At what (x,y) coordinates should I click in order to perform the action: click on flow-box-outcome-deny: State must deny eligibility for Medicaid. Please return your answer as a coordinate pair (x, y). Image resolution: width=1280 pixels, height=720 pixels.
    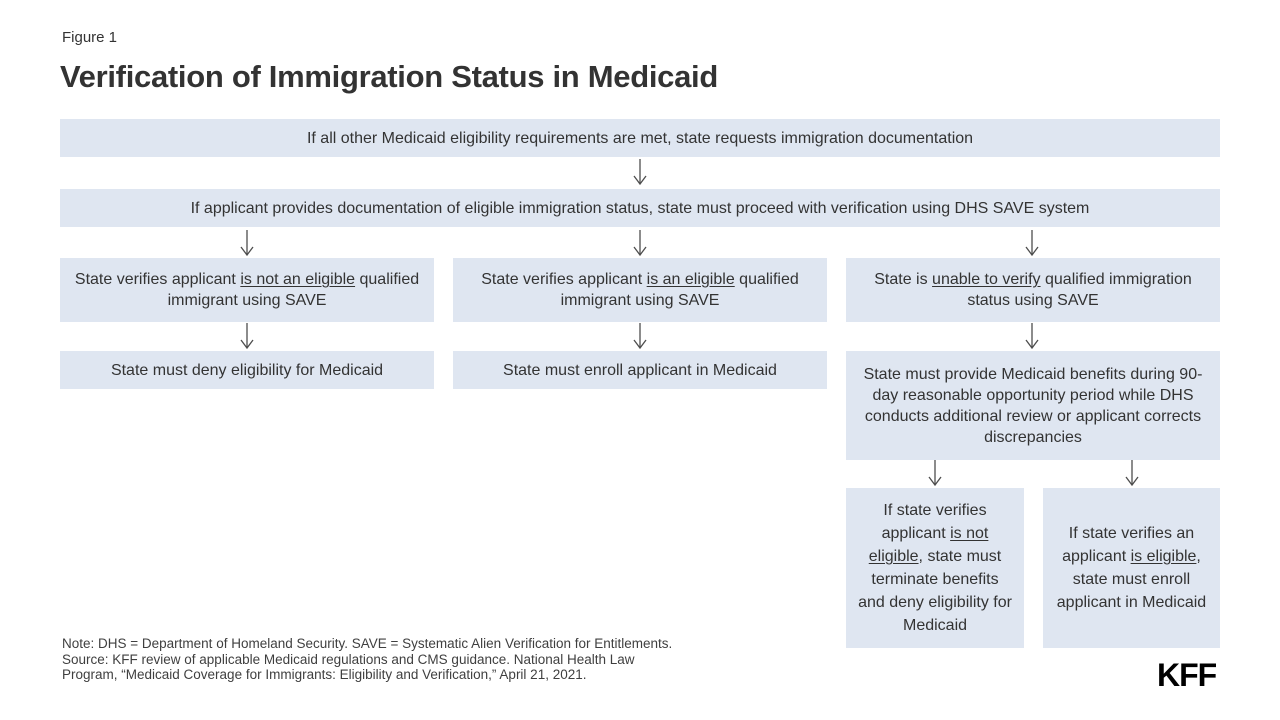
    Looking at the image, I should click on (247, 370).